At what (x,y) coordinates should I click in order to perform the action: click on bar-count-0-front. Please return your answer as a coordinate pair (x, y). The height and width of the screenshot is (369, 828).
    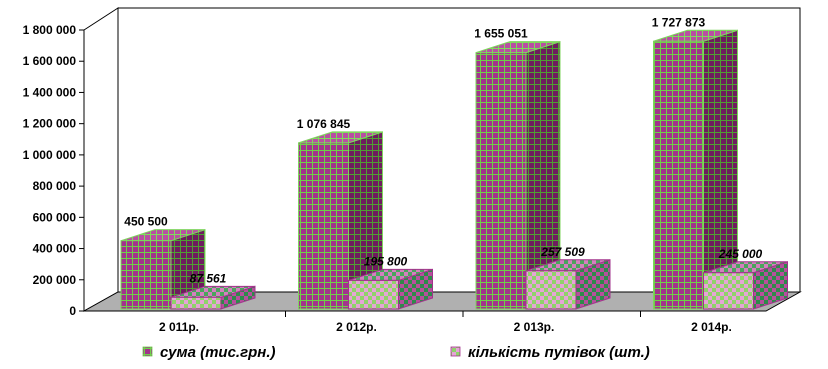
    Looking at the image, I should click on (196, 303).